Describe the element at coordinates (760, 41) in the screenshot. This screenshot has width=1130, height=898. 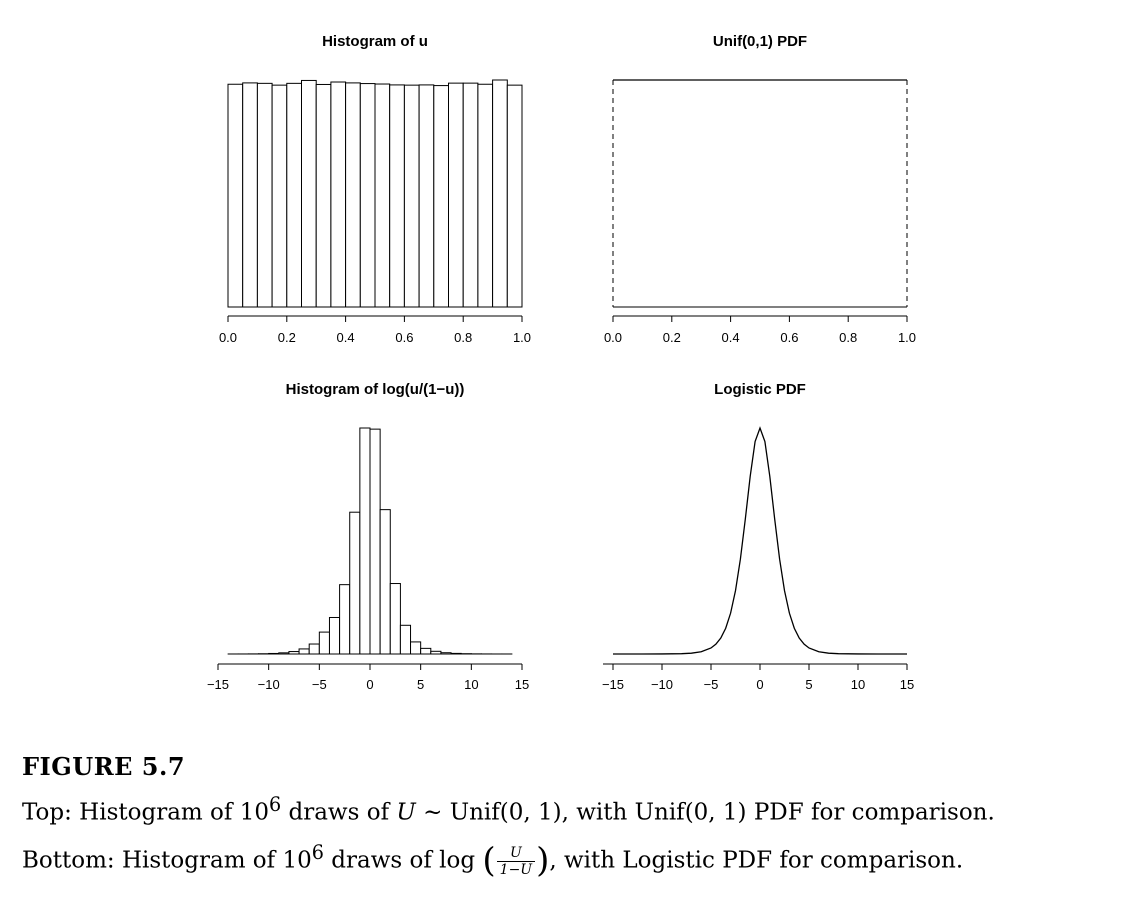
I see `chart-title: Unif(0,1) PDF` at that location.